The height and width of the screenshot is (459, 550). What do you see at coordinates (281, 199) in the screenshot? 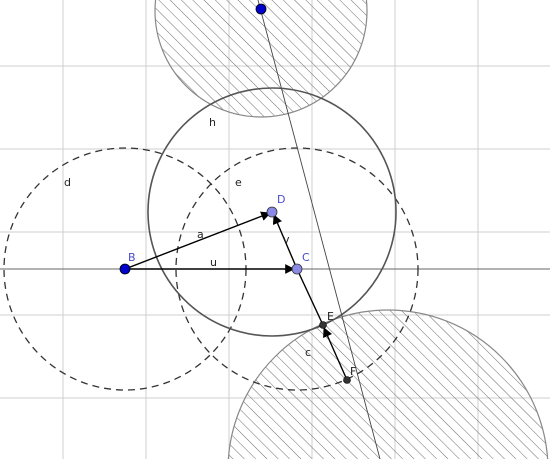
I see `label-D: D` at bounding box center [281, 199].